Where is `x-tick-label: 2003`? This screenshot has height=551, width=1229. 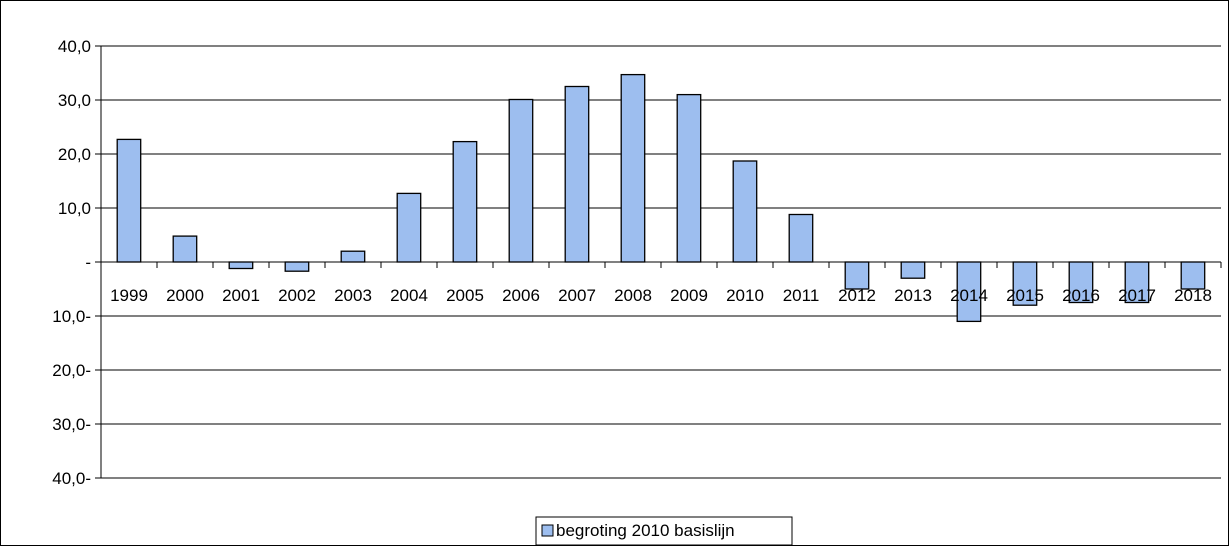
x-tick-label: 2003 is located at coordinates (353, 295).